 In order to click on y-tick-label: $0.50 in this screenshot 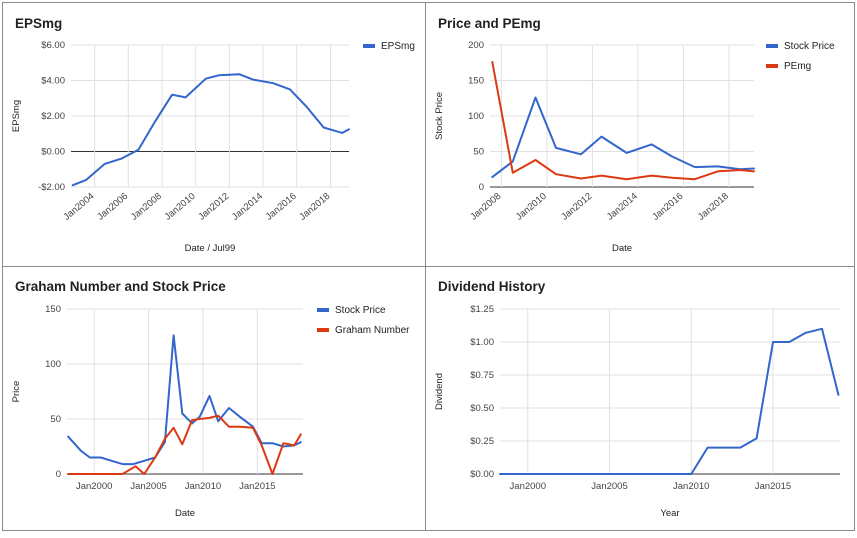, I will do `click(482, 408)`.